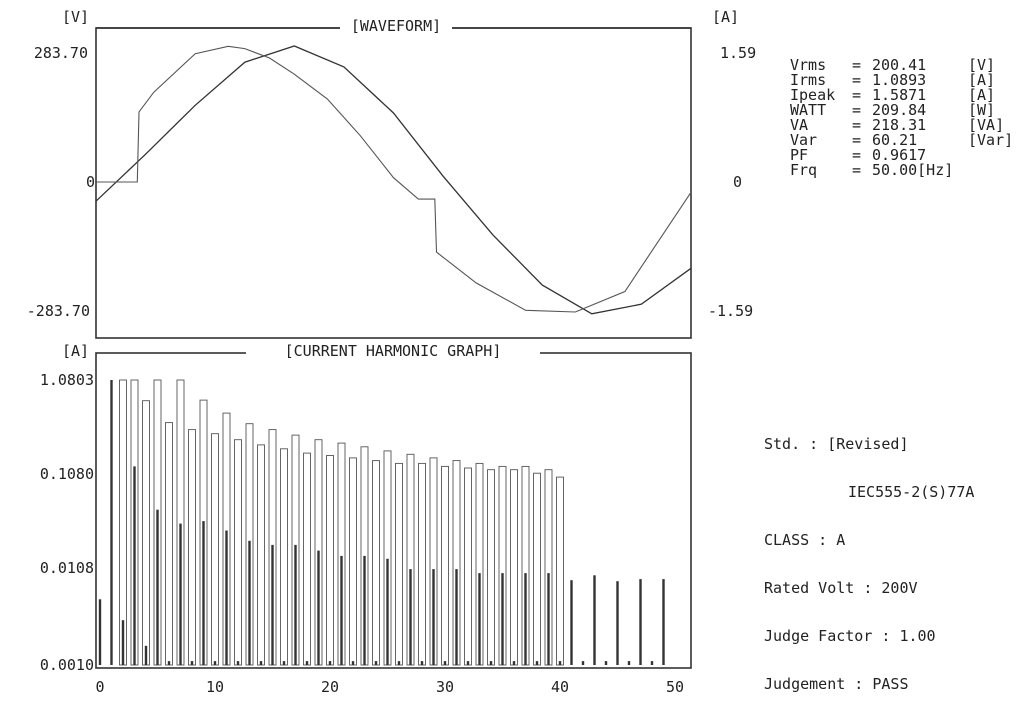  What do you see at coordinates (982, 110) in the screenshot?
I see `readout-unit: [W]` at bounding box center [982, 110].